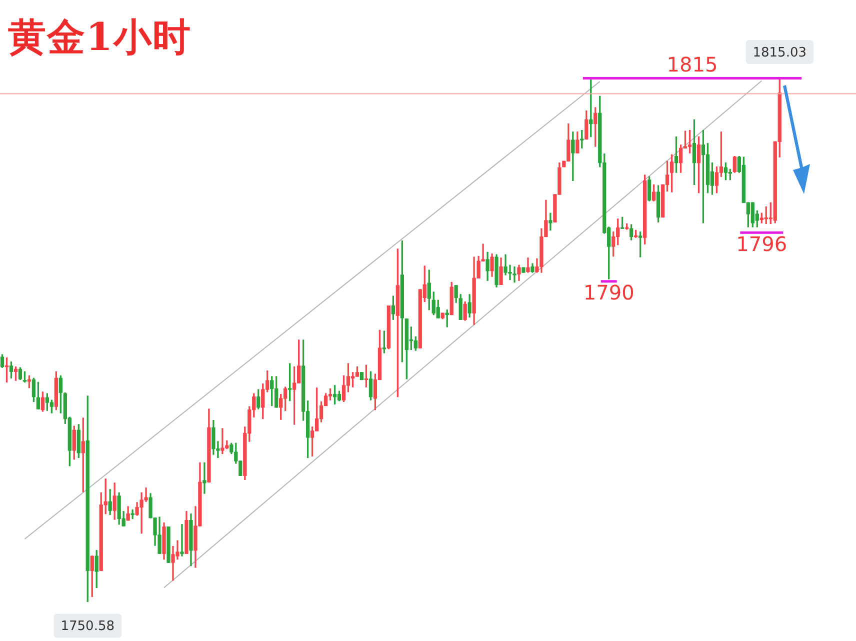 Image resolution: width=856 pixels, height=641 pixels. I want to click on ref-line-label: 1815, so click(692, 64).